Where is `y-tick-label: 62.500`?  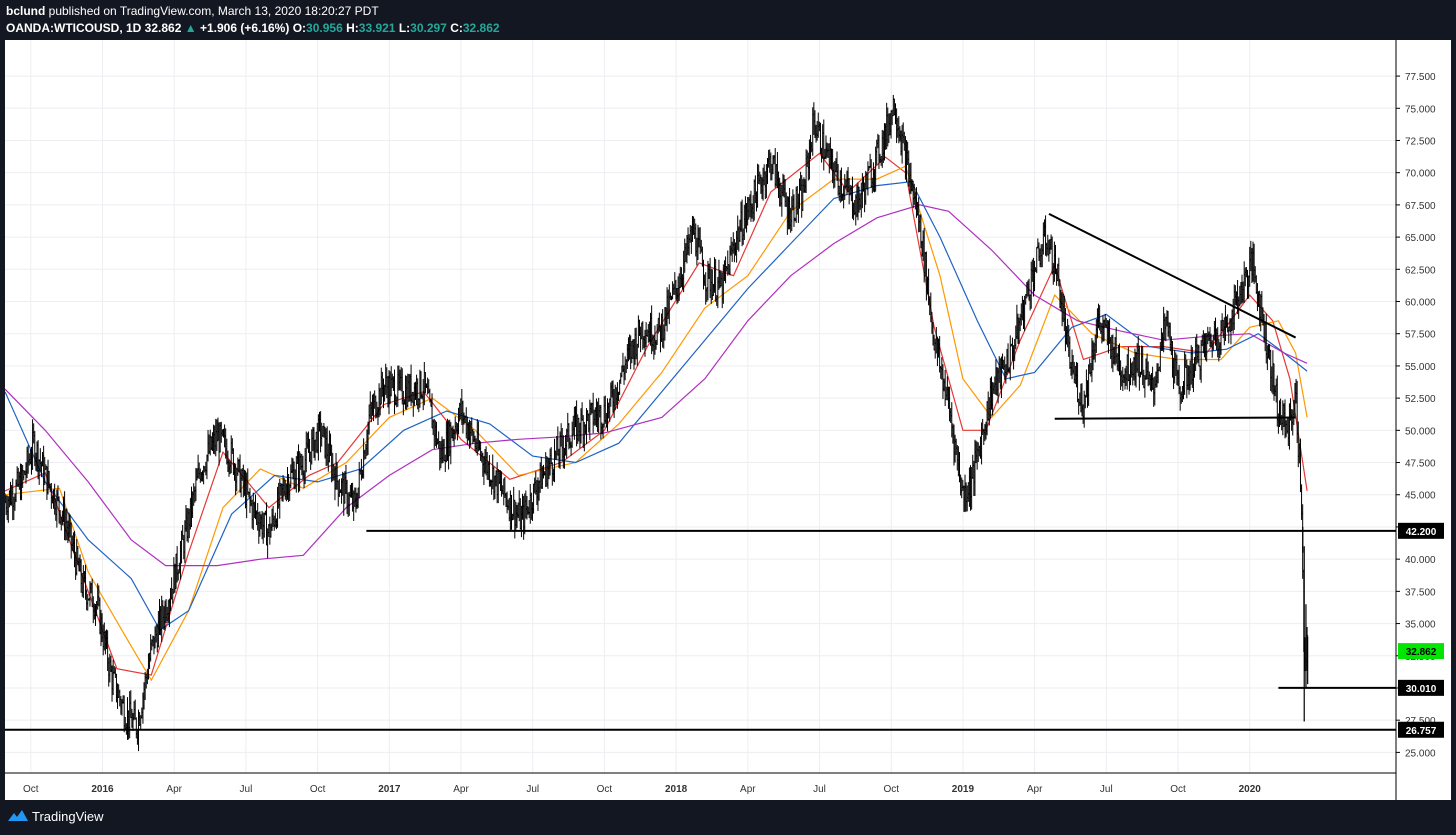 y-tick-label: 62.500 is located at coordinates (1420, 270).